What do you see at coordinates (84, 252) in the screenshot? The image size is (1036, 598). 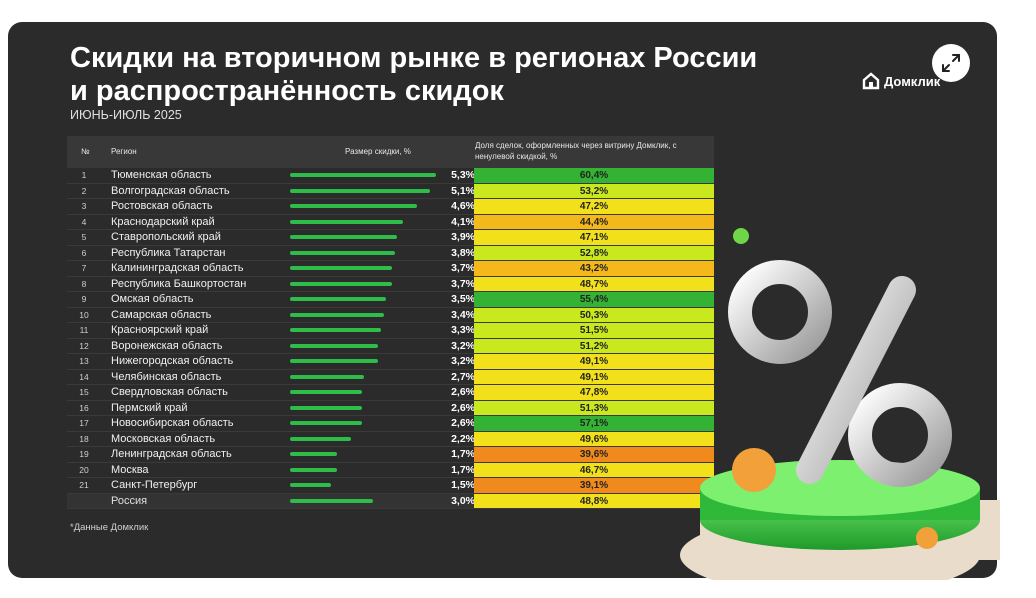 I see `row-number: 6` at bounding box center [84, 252].